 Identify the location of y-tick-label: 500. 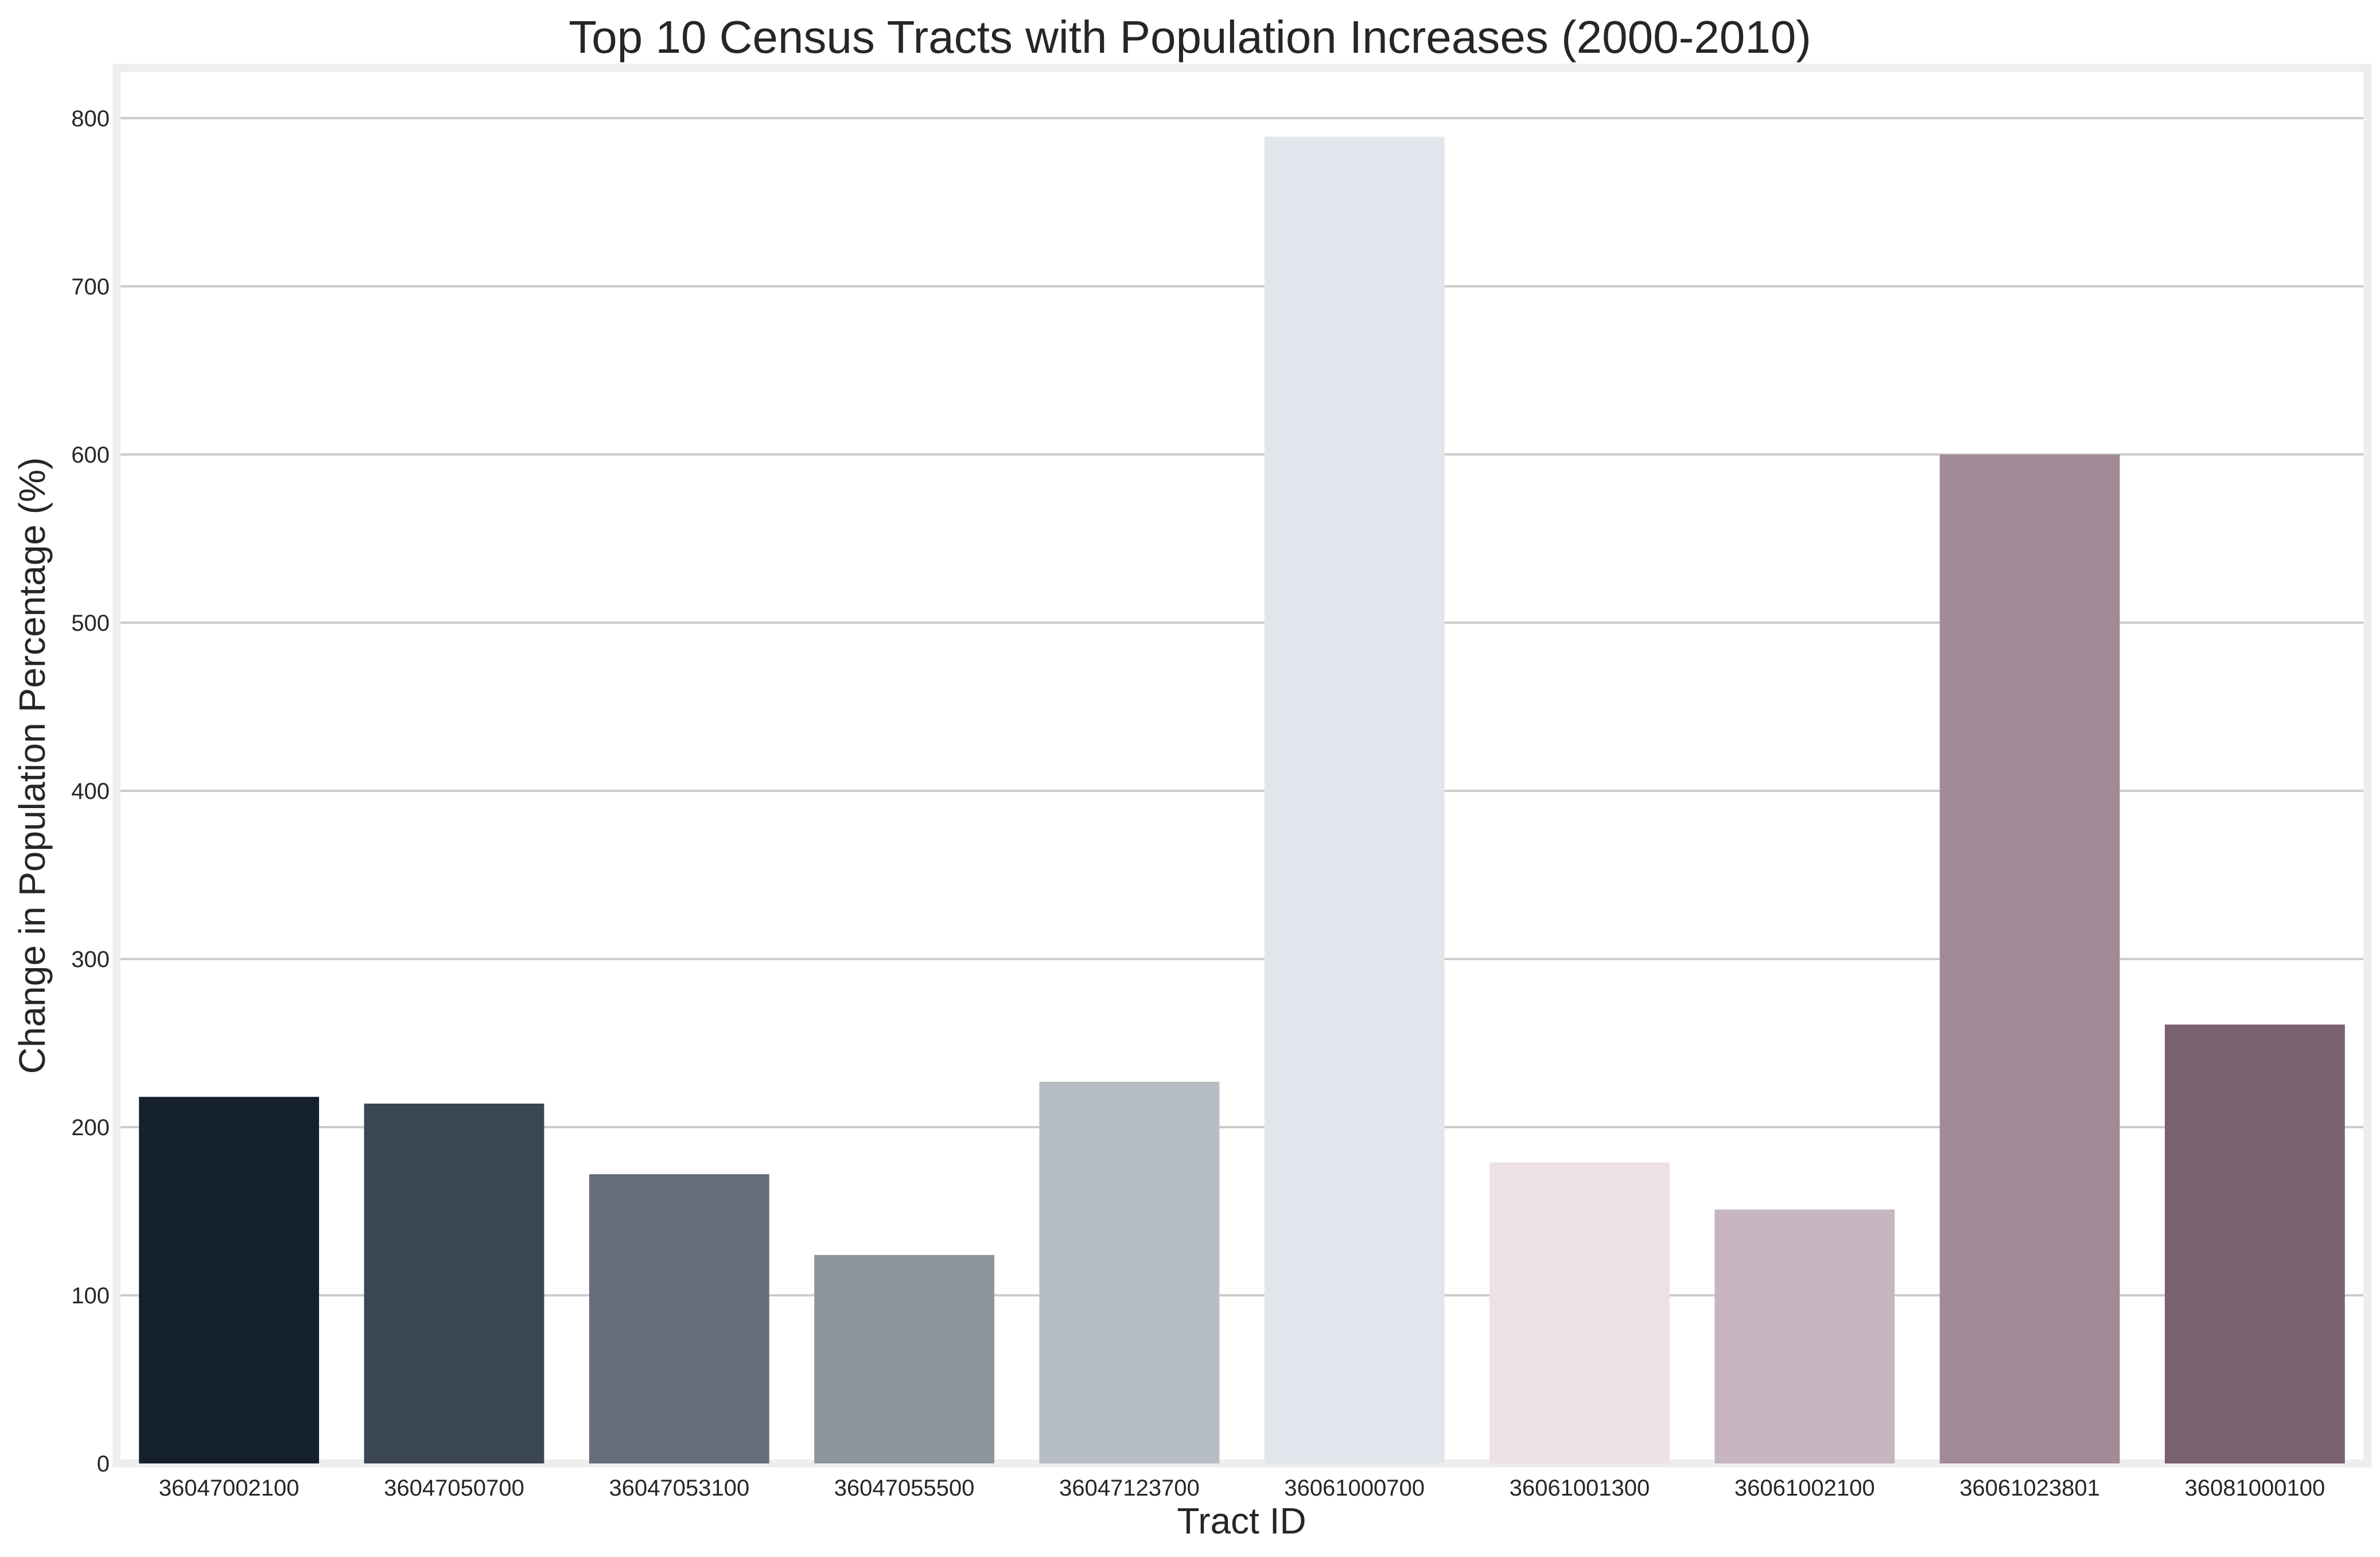
(90, 623).